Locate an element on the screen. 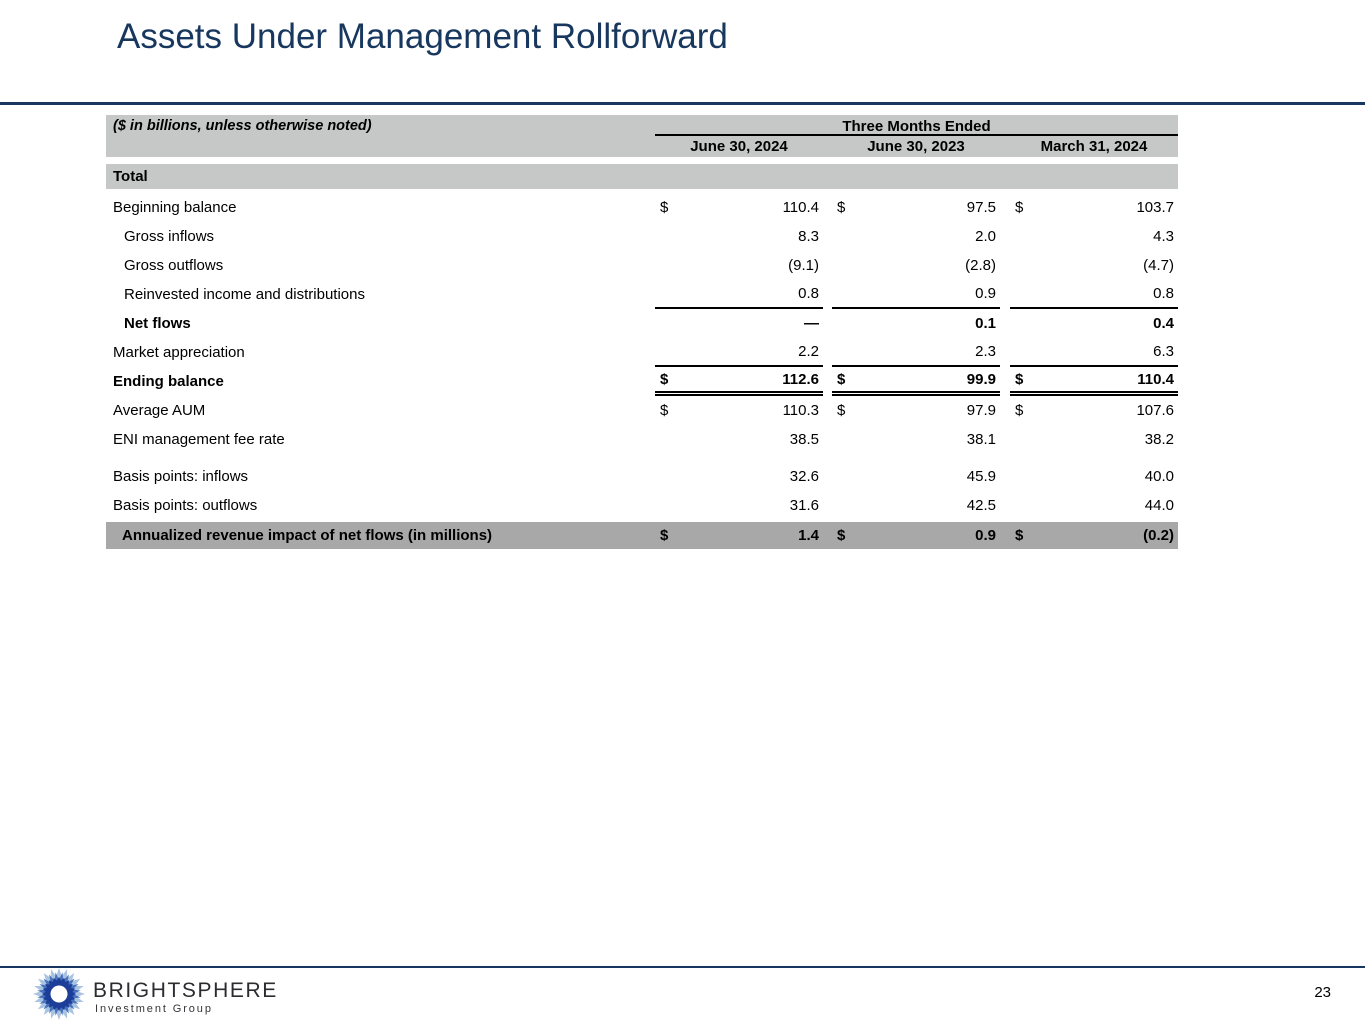  row-label: Gross inflows is located at coordinates (169, 236).